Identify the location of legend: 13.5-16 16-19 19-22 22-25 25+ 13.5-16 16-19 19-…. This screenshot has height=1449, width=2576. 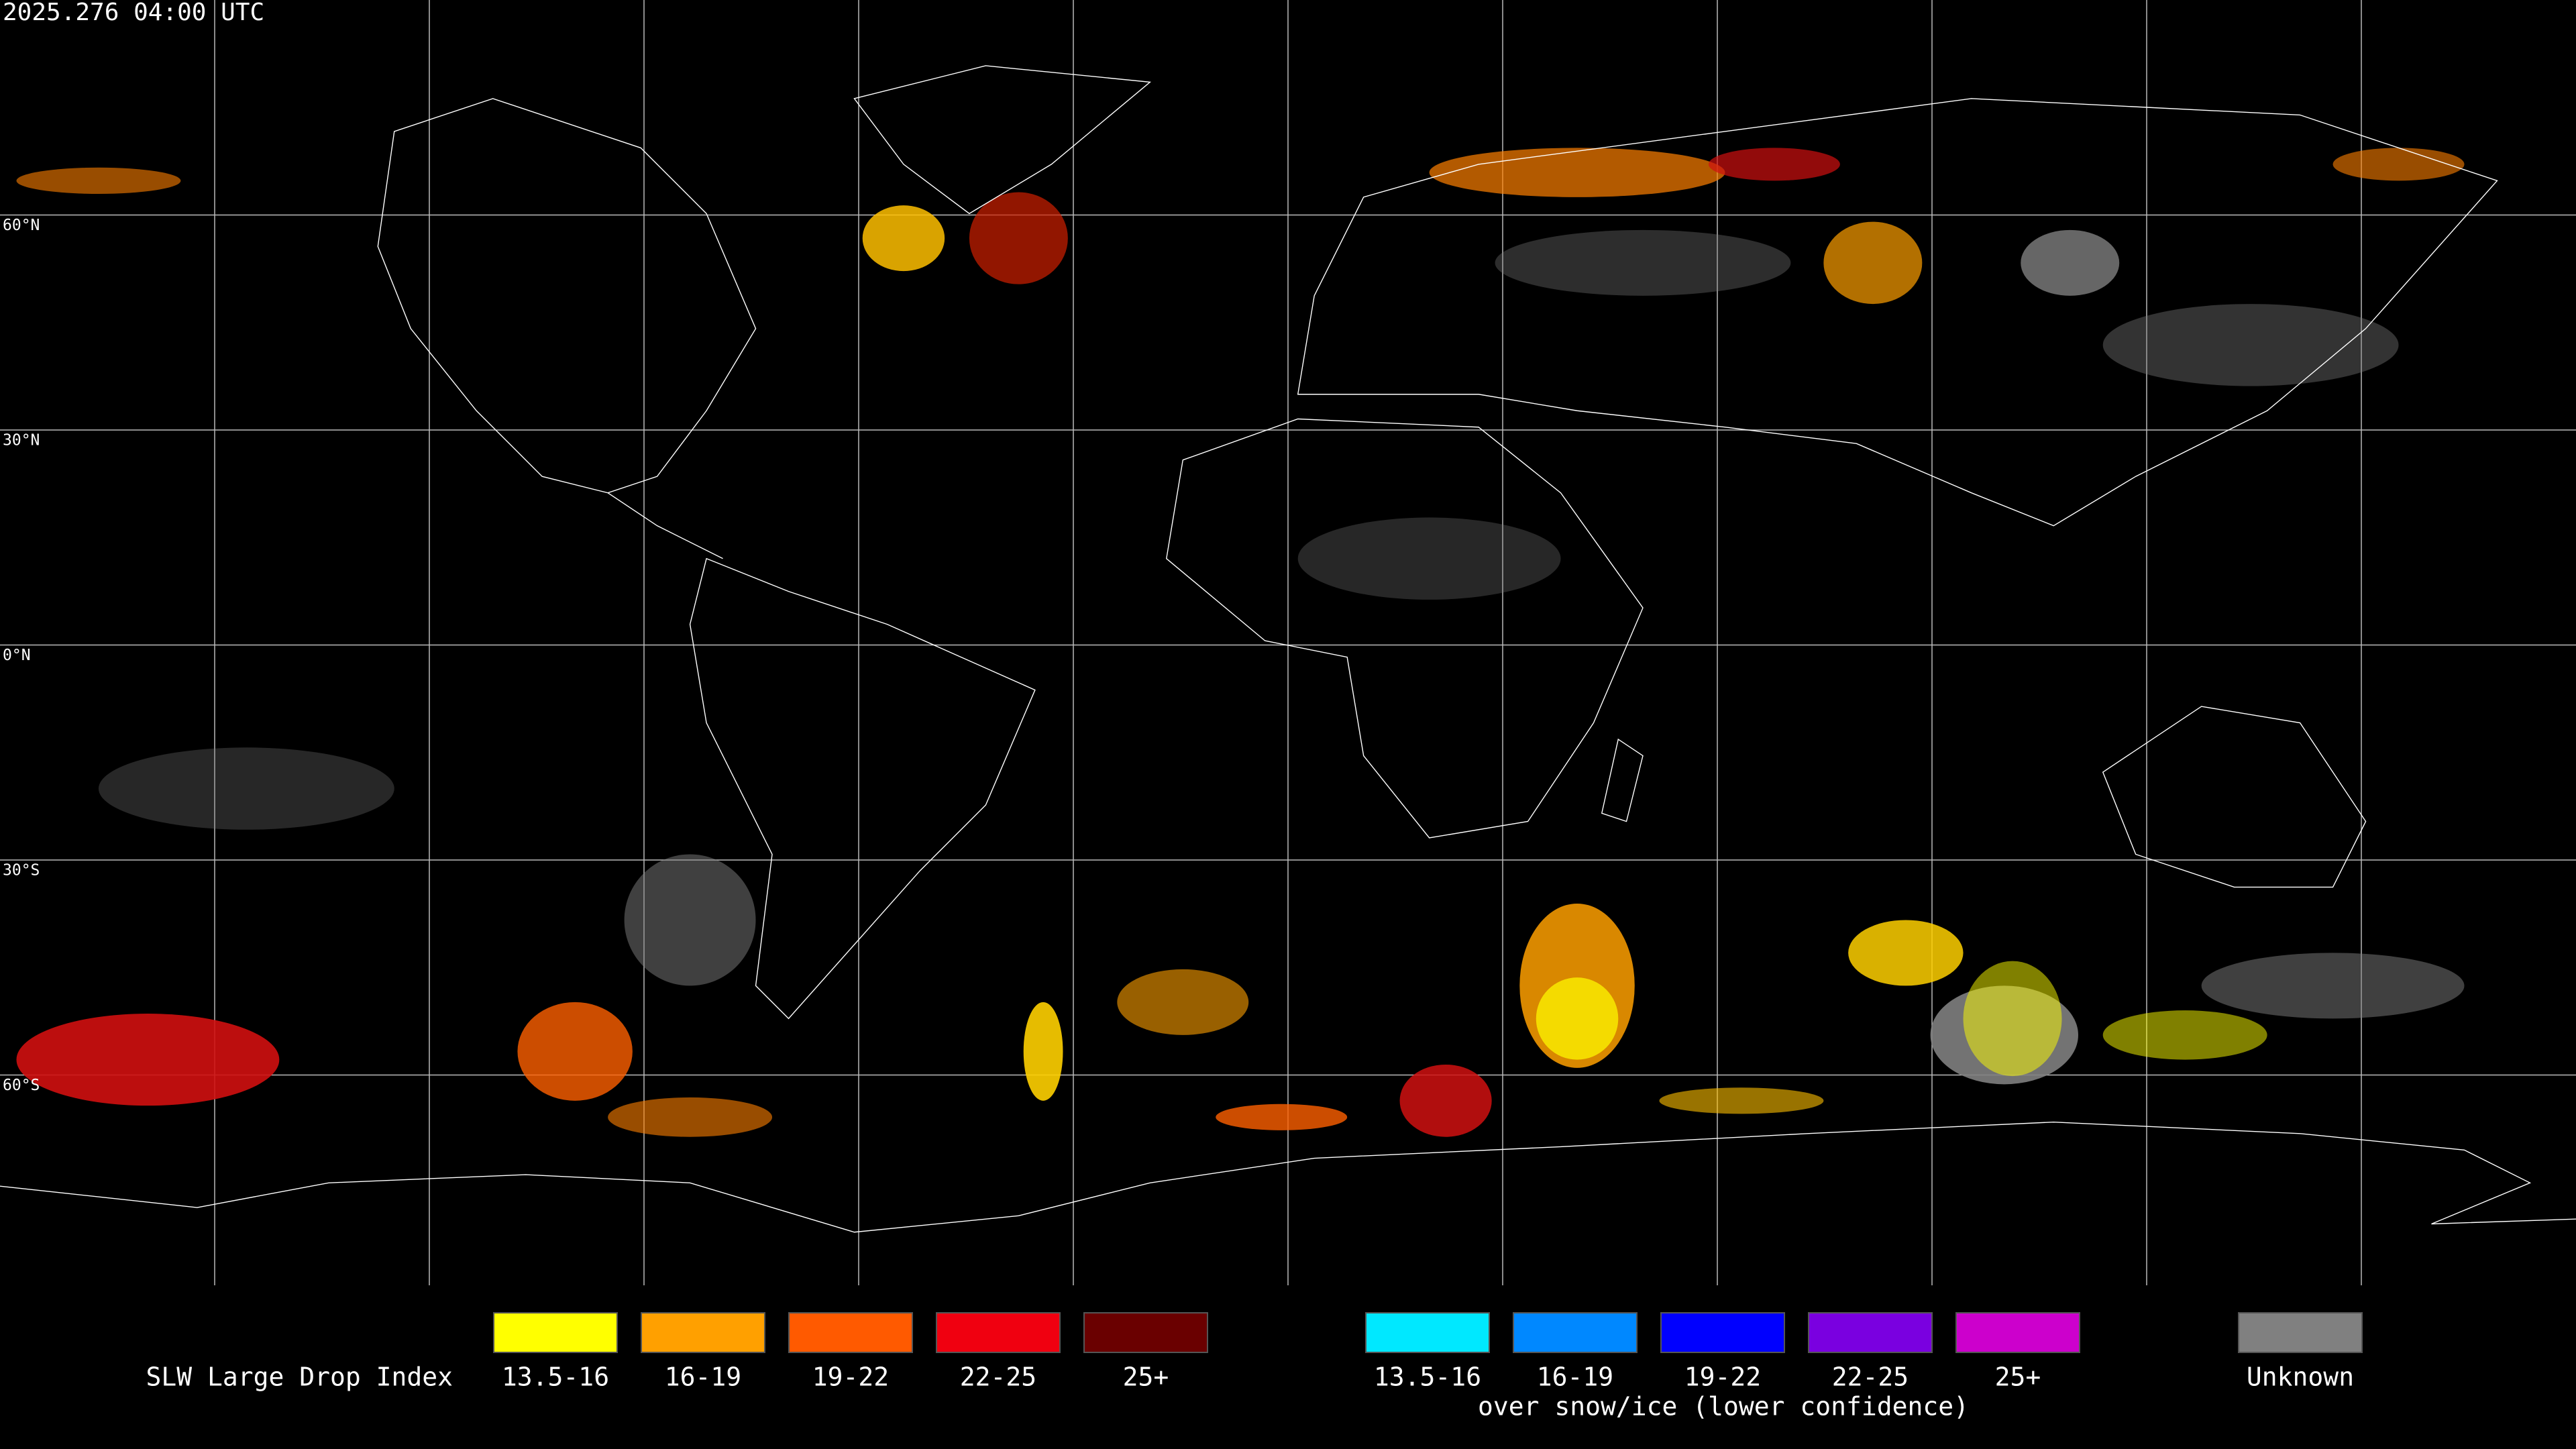
(1428, 1352).